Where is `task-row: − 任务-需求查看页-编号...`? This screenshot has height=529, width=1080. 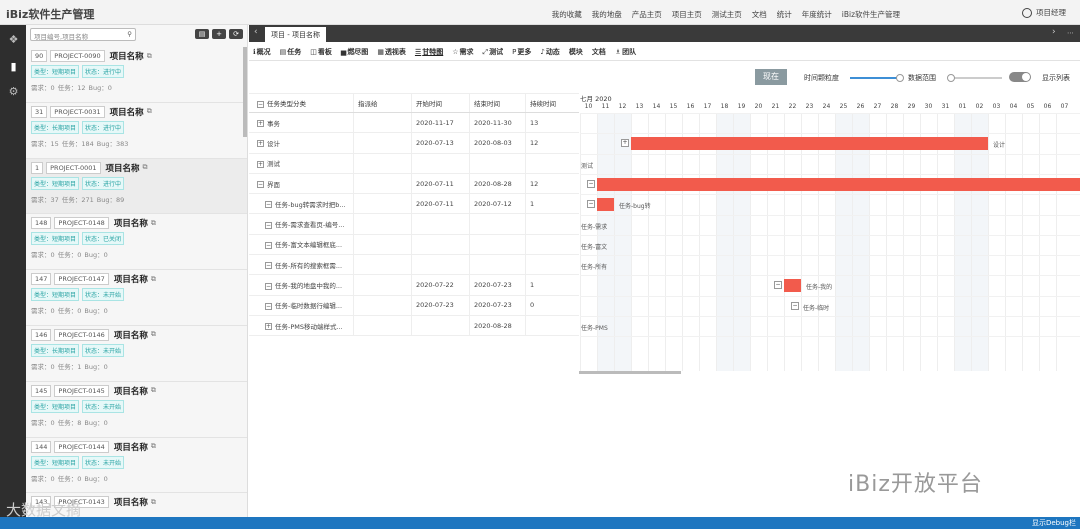 task-row: − 任务-需求查看页-编号... is located at coordinates (414, 224).